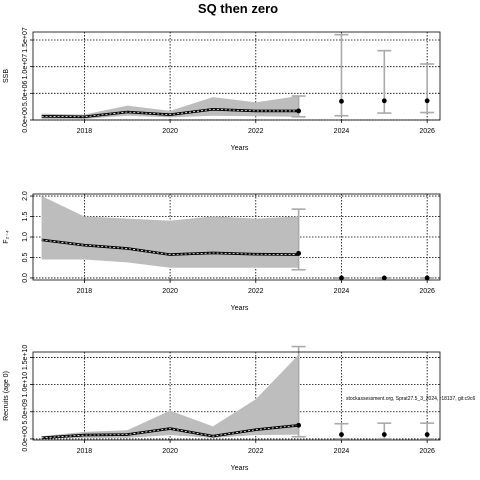  What do you see at coordinates (6, 237) in the screenshot?
I see `y-axis-label: F₂₋₄` at bounding box center [6, 237].